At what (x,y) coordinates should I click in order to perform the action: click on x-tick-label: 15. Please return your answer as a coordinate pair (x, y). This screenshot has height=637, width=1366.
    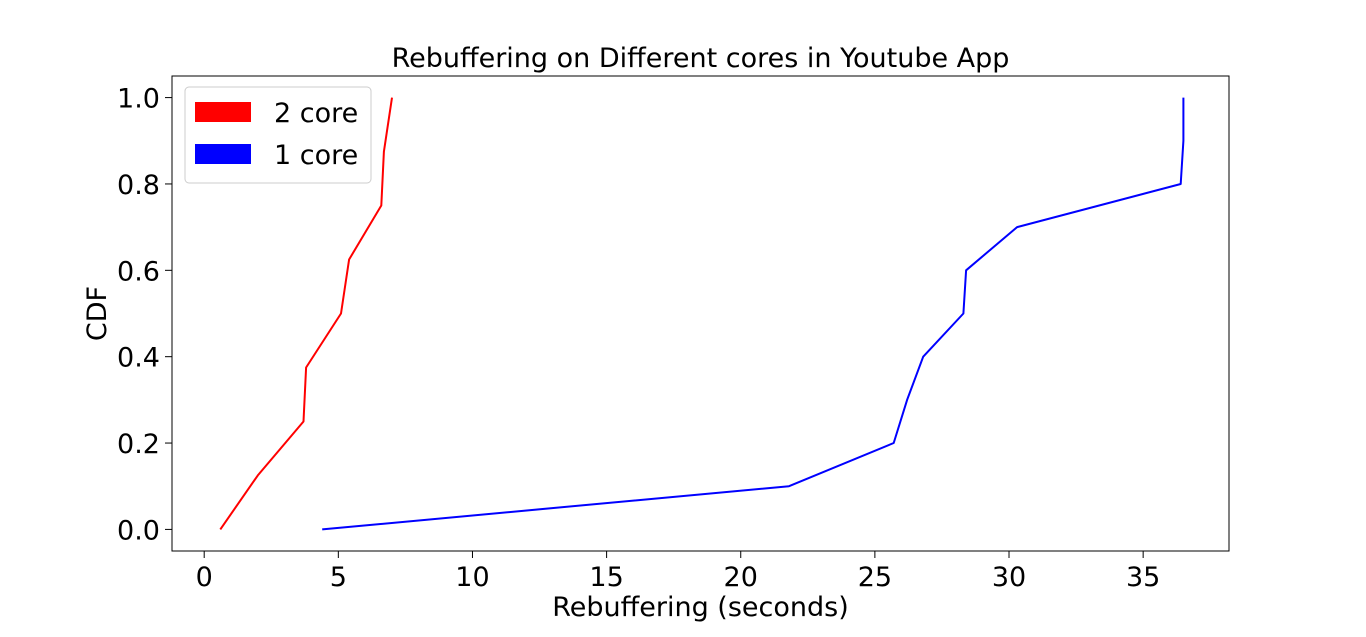
    Looking at the image, I should click on (606, 577).